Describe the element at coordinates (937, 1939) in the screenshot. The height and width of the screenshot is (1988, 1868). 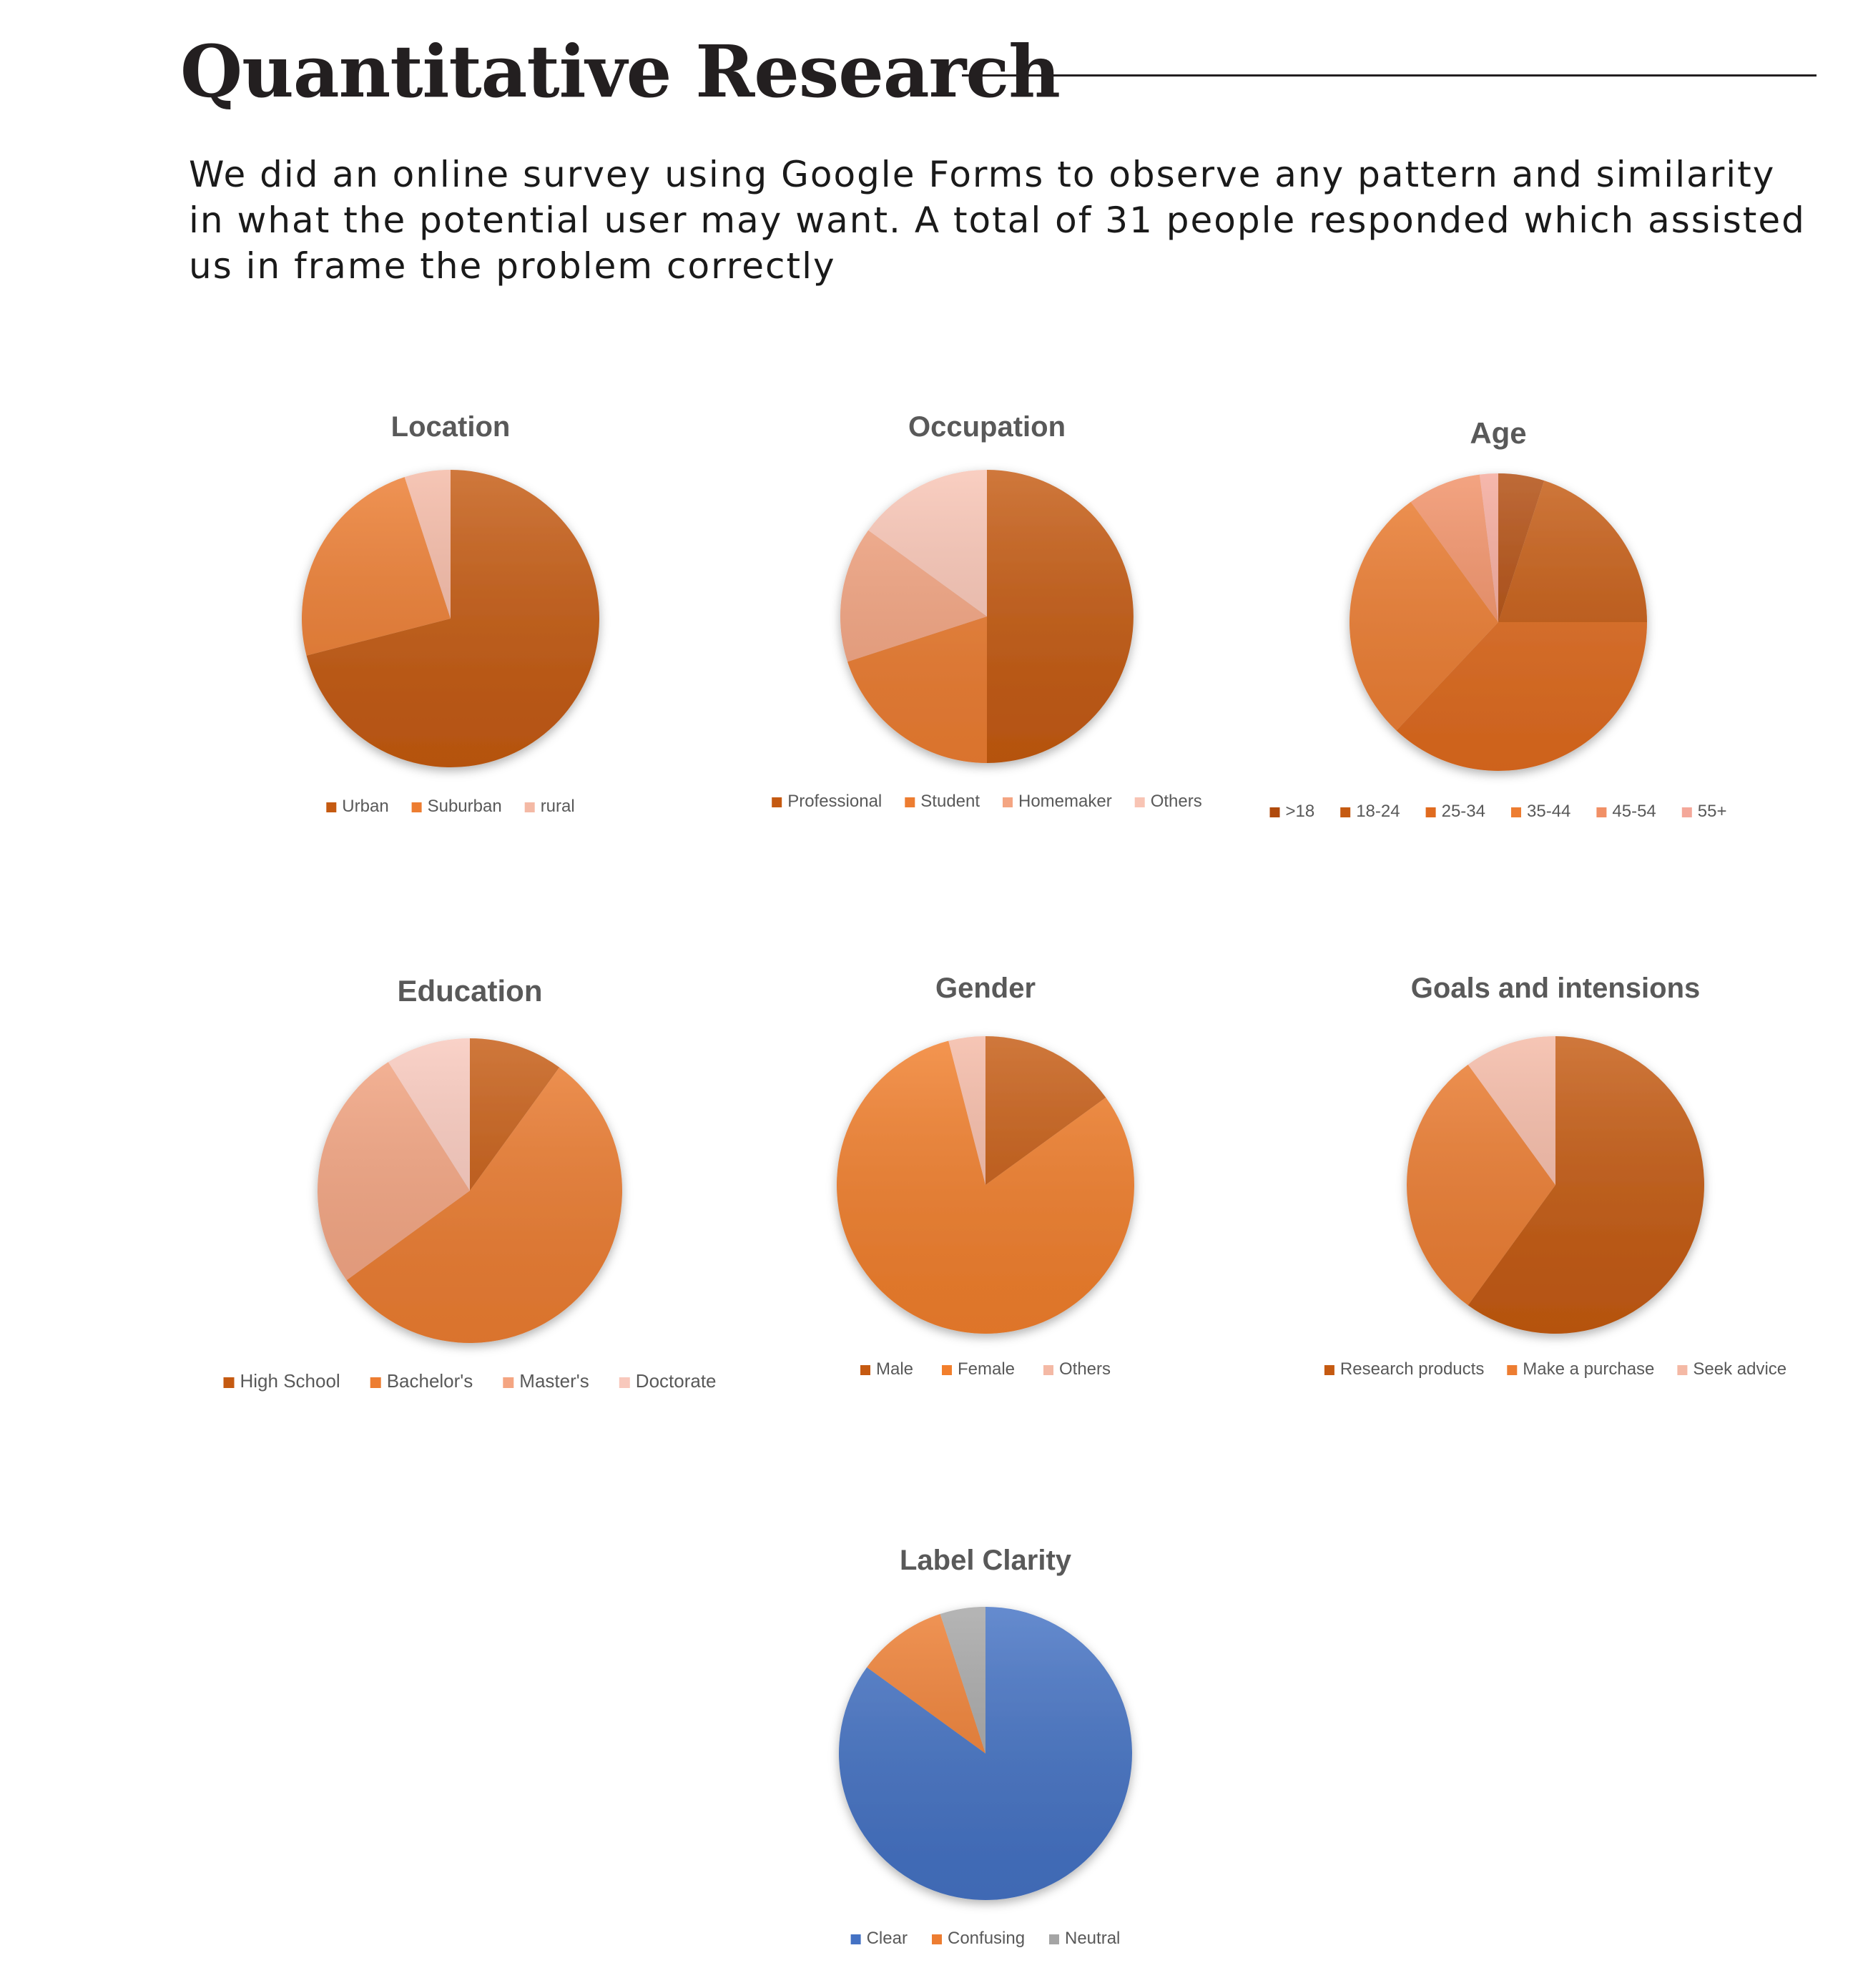
I see `label-clarity-legend-swatch-confusing` at that location.